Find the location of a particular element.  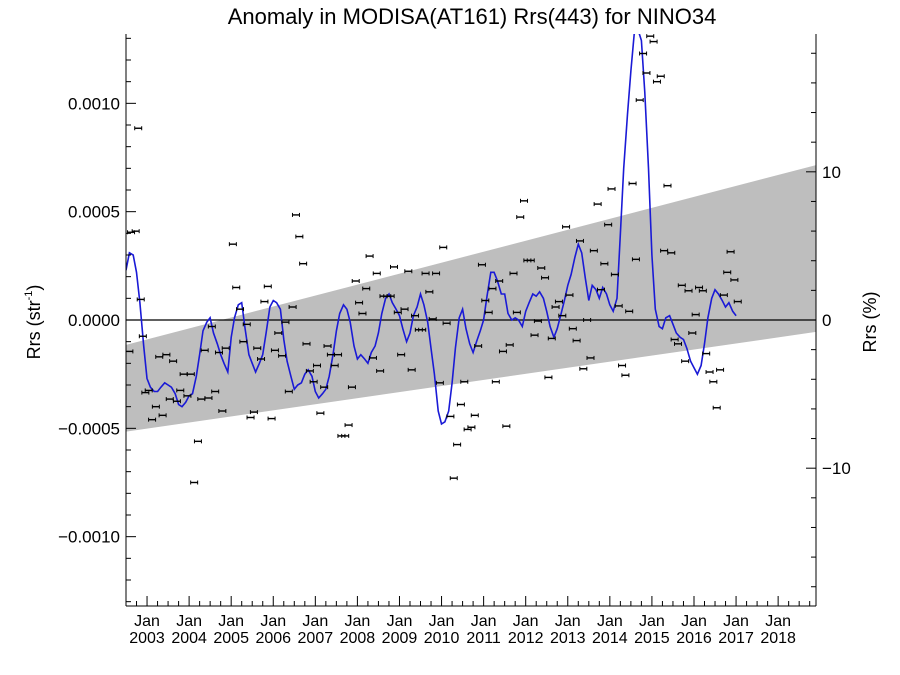

x-tick-label-year: 2017 is located at coordinates (736, 638).